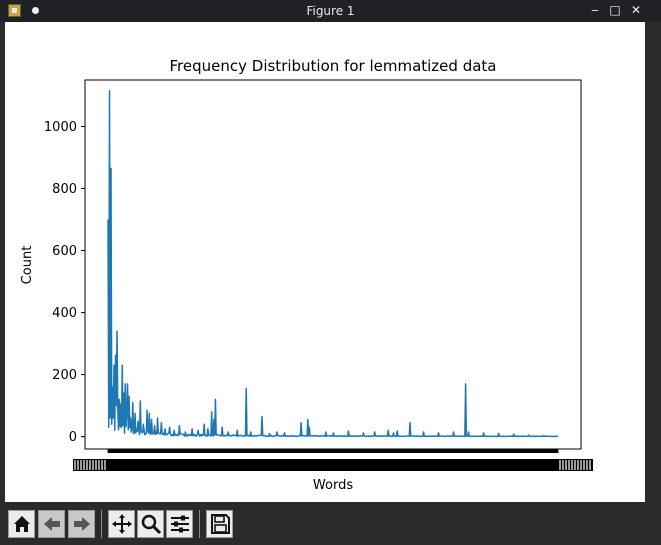 The width and height of the screenshot is (661, 545). What do you see at coordinates (595, 10) in the screenshot?
I see `minimize-icon: ‒` at bounding box center [595, 10].